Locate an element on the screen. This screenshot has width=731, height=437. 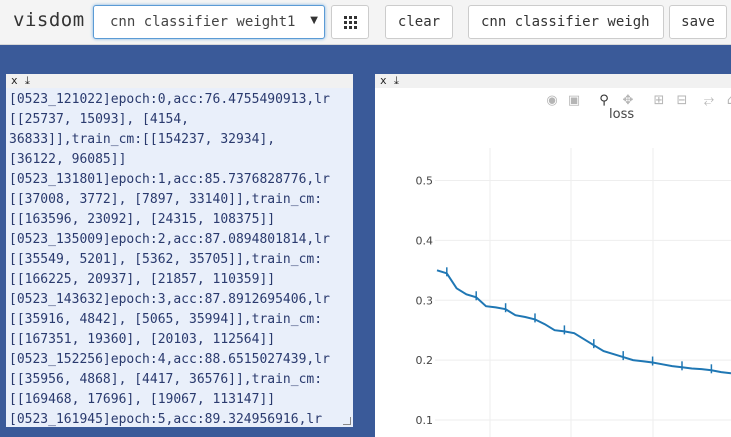
autoscale-icon: ⥂ is located at coordinates (709, 100).